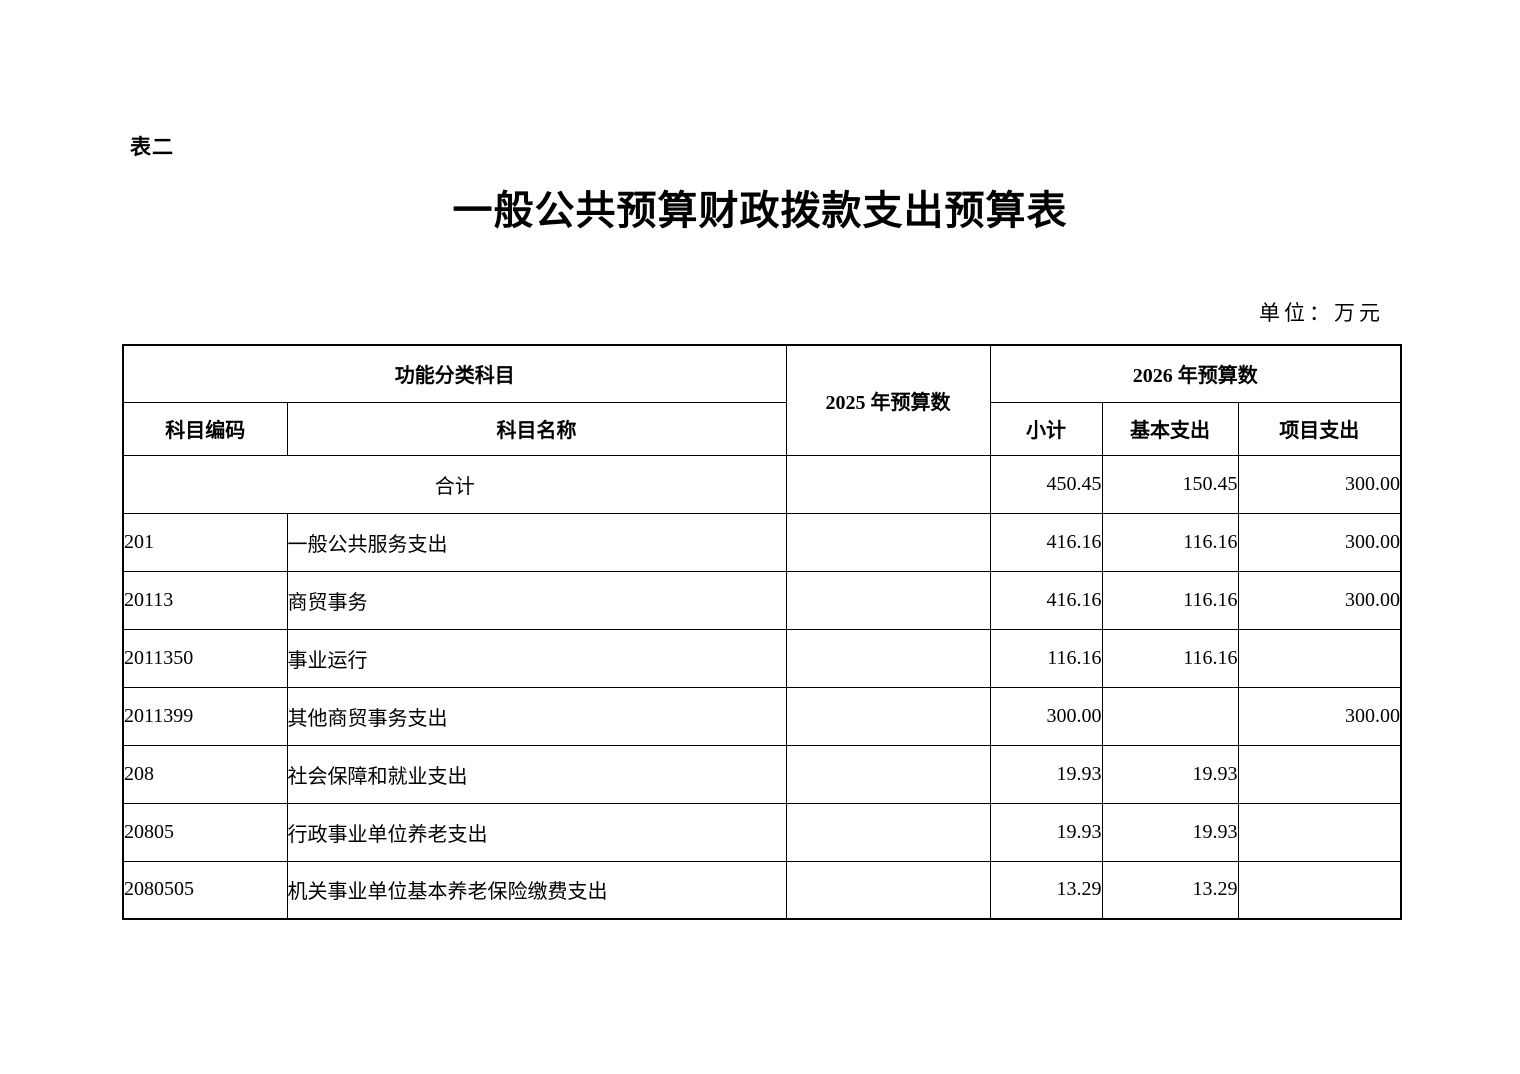  I want to click on header-2026-budget: 2026 年预算数, so click(1195, 373).